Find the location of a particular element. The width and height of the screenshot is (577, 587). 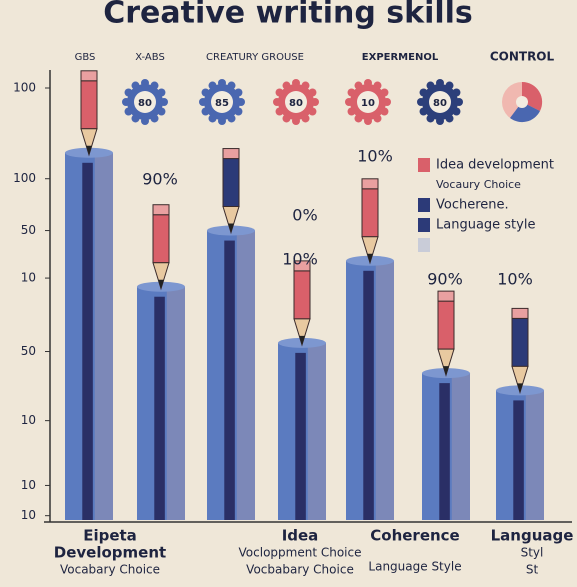

x-tick-label: Vocloppment Choice is located at coordinates (300, 553).